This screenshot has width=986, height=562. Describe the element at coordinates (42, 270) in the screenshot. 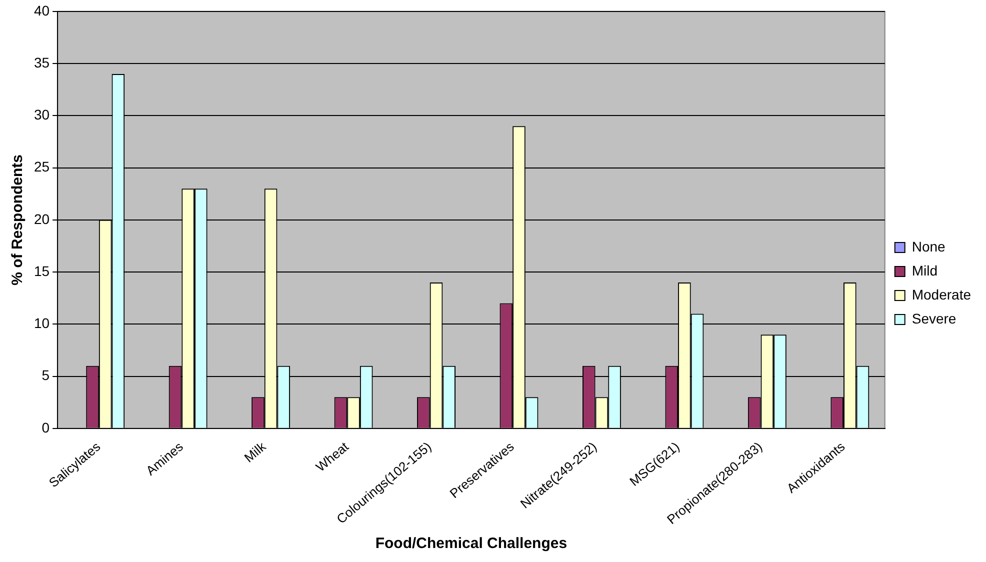

I see `y-tick-label: 15` at that location.